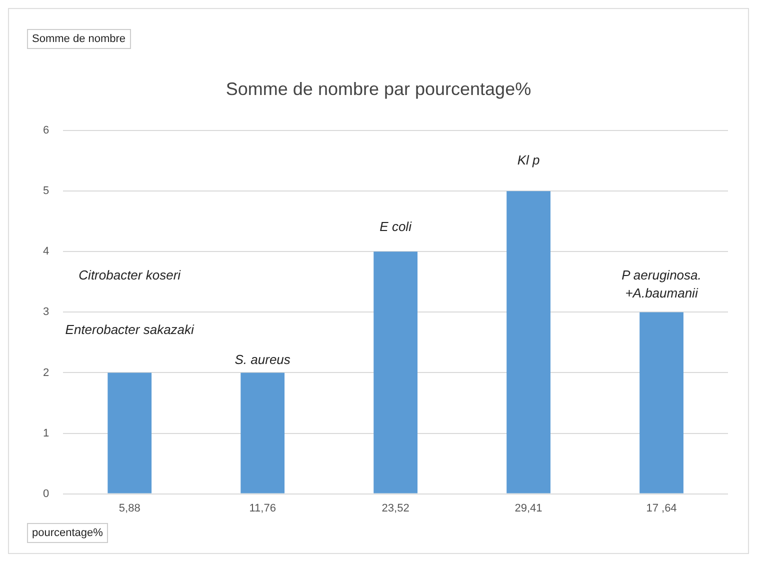 This screenshot has width=757, height=562. I want to click on text: Somme de nombre, so click(79, 39).